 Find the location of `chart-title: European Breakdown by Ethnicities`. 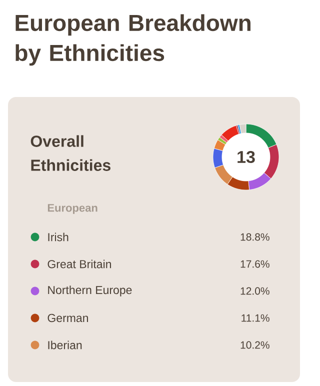

chart-title: European Breakdown by Ethnicities is located at coordinates (133, 40).